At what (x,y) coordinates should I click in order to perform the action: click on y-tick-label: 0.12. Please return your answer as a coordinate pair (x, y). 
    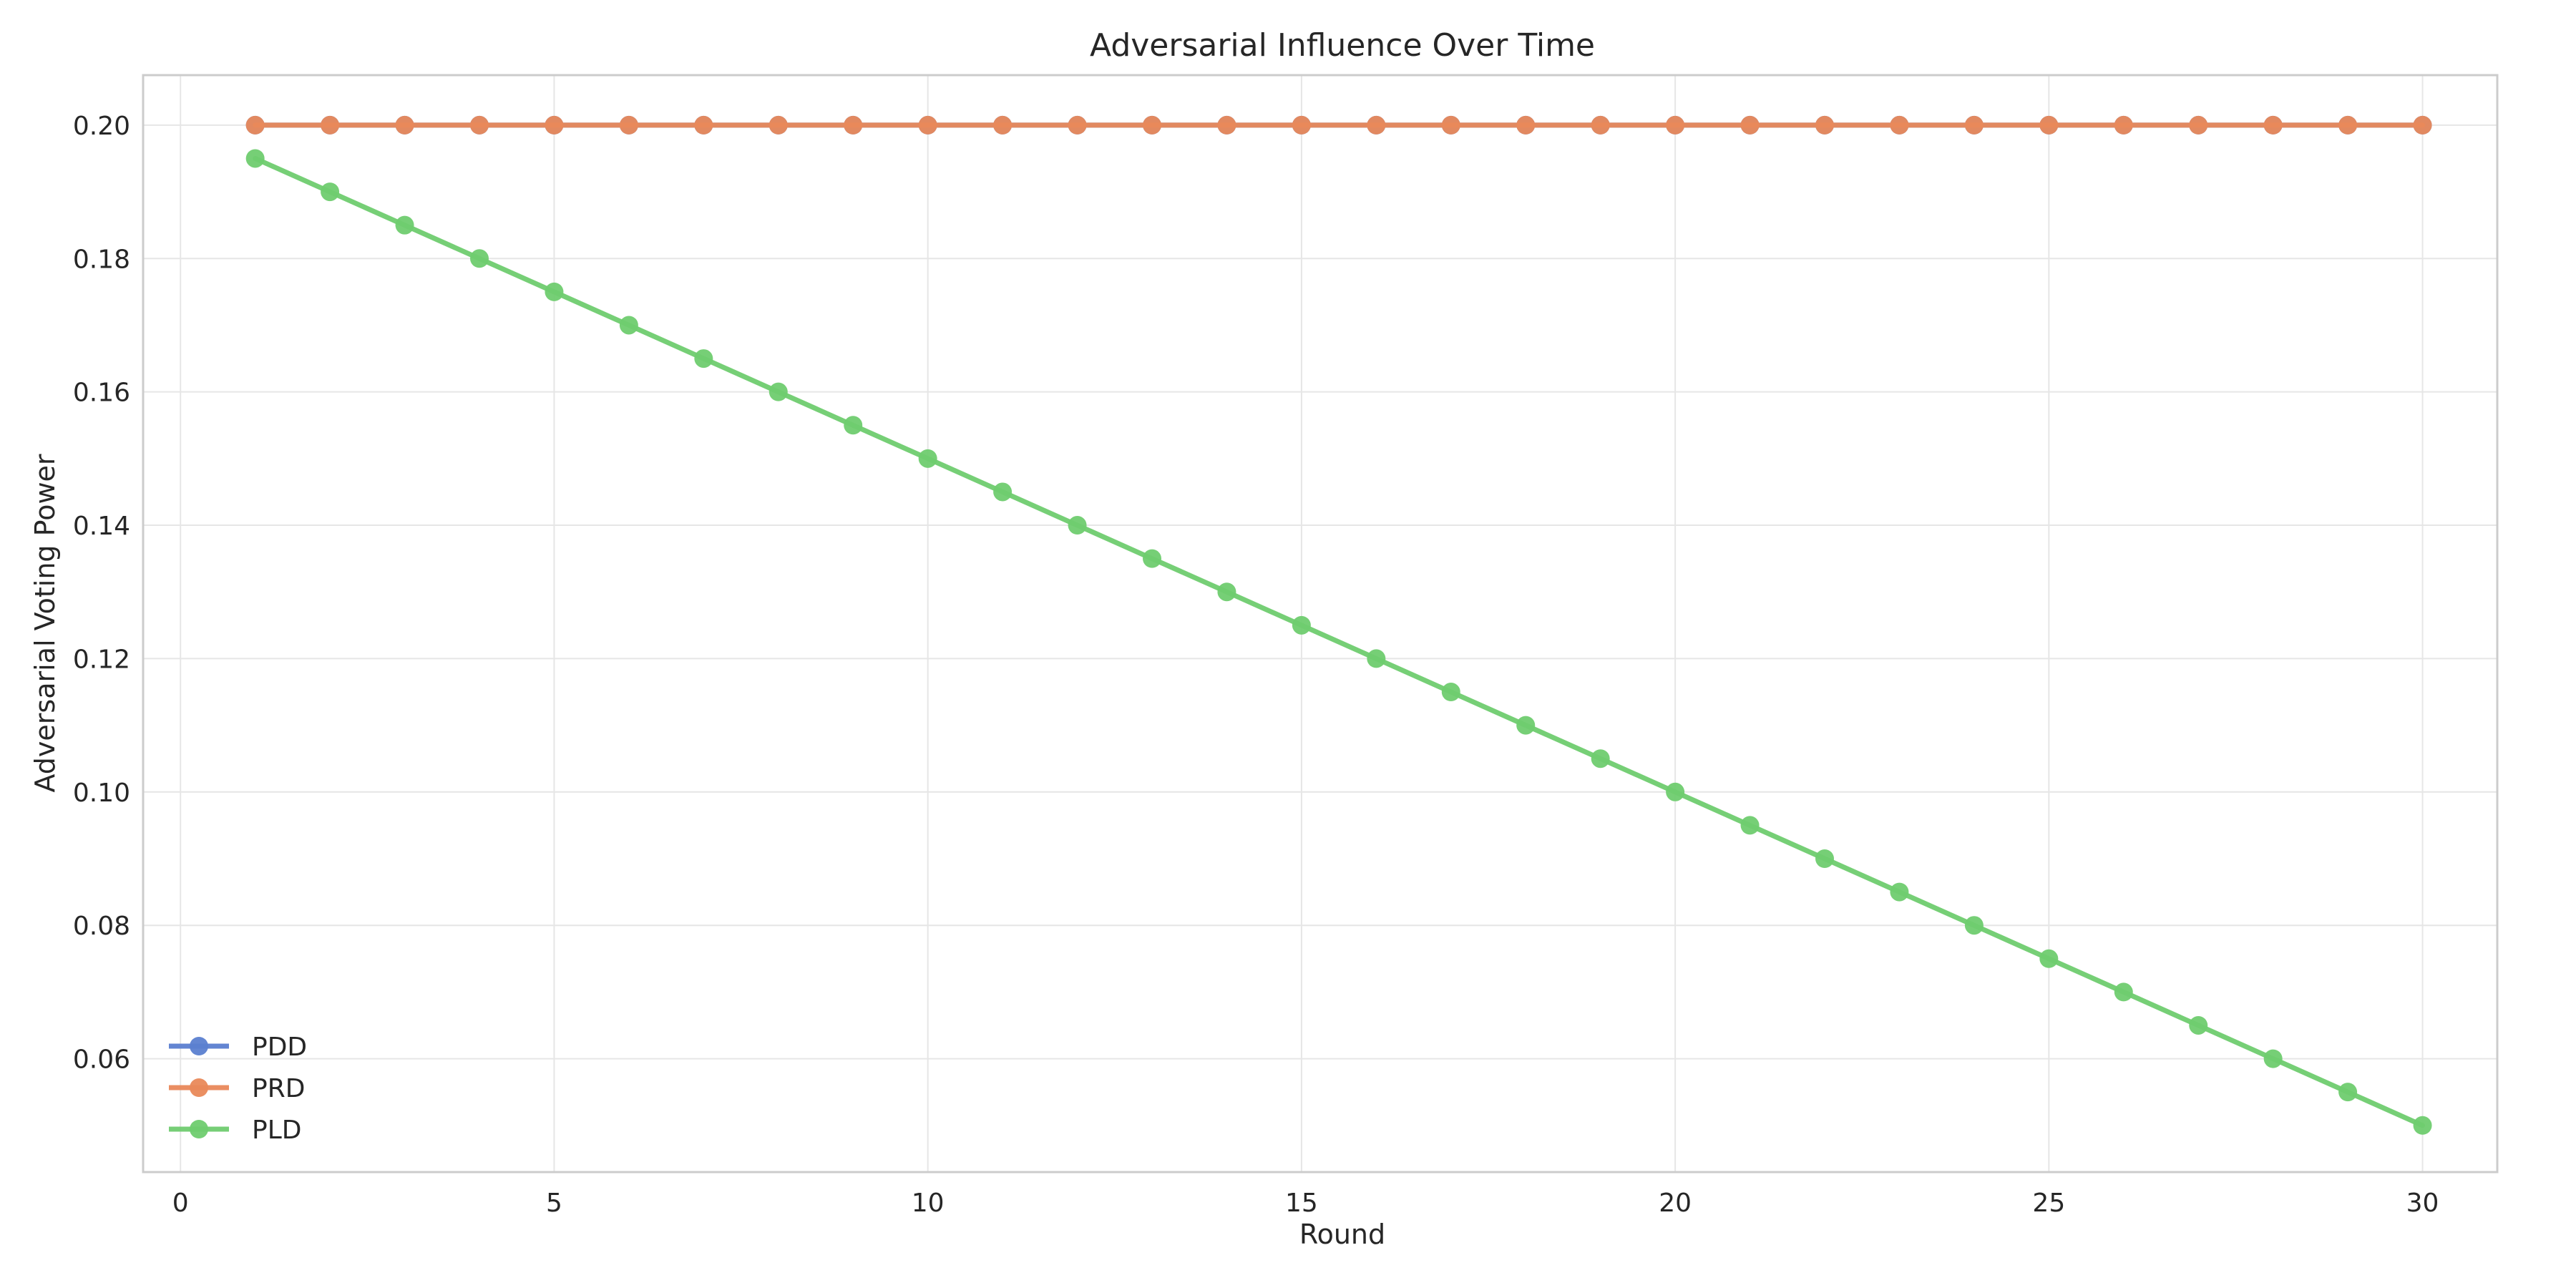
    Looking at the image, I should click on (101, 659).